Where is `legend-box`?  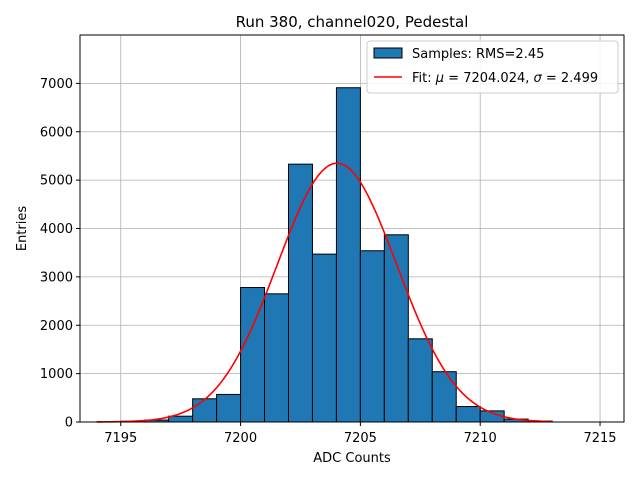 legend-box is located at coordinates (492, 67).